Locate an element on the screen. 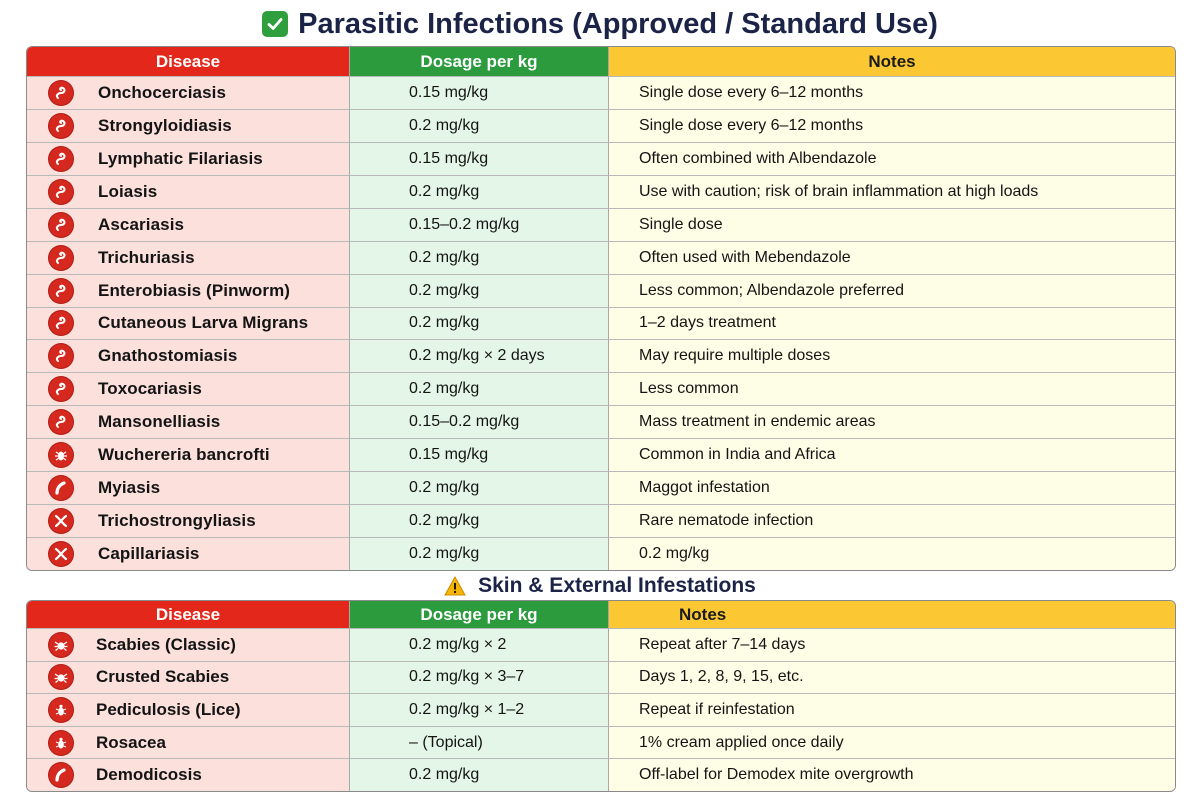  cross-worm-icon is located at coordinates (61, 521).